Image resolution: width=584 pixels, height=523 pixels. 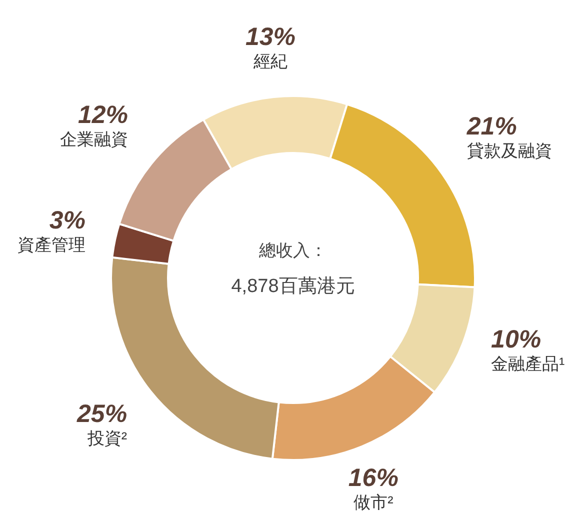 What do you see at coordinates (374, 502) in the screenshot?
I see `slice-label: 做市²` at bounding box center [374, 502].